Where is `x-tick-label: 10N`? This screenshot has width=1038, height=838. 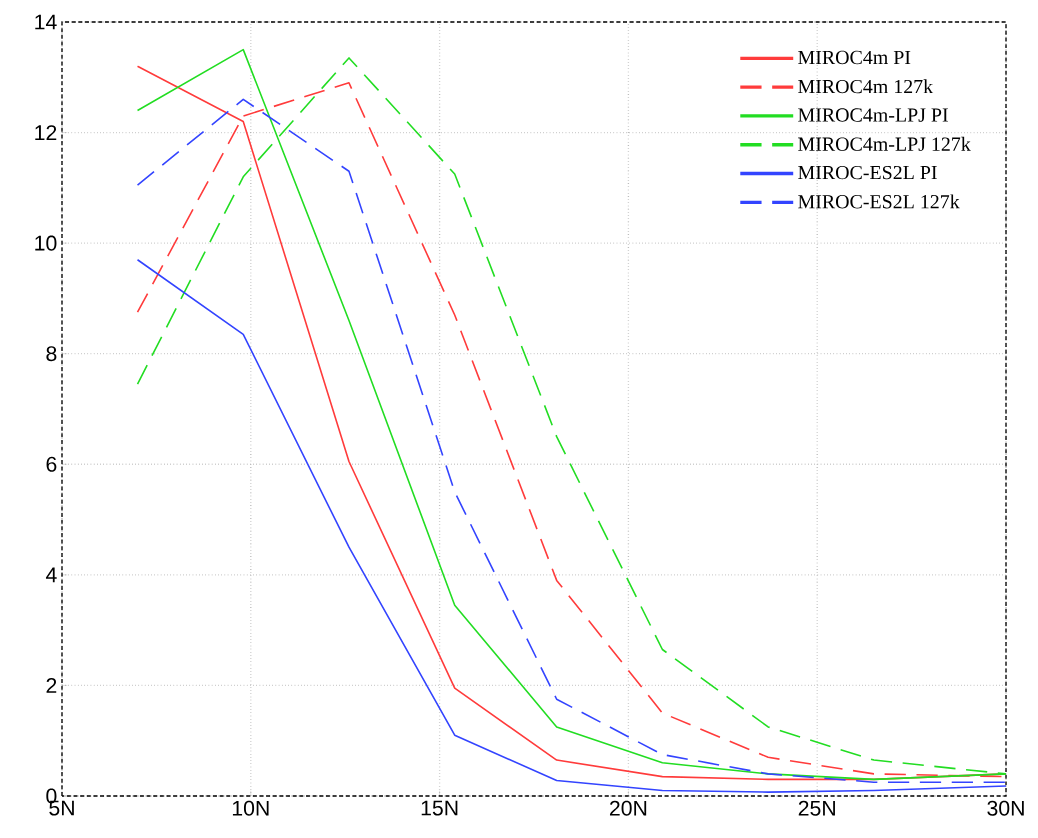
x-tick-label: 10N is located at coordinates (250, 808).